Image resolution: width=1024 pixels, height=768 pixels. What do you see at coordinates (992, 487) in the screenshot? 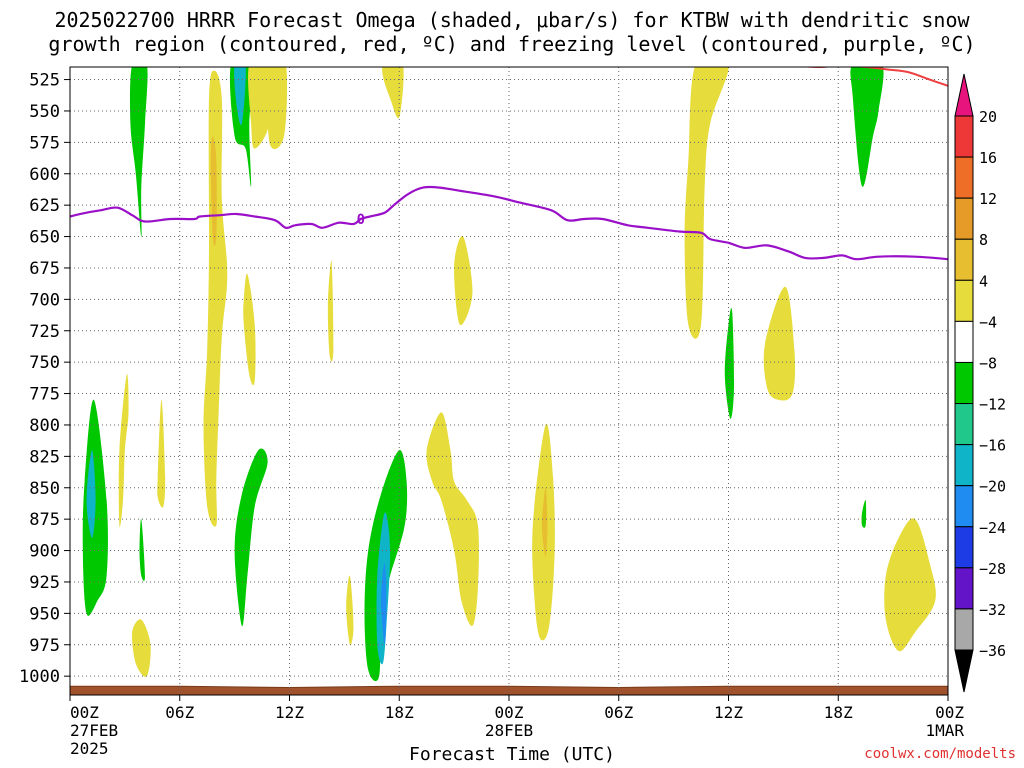
I see `colorbar-label: −20` at bounding box center [992, 487].